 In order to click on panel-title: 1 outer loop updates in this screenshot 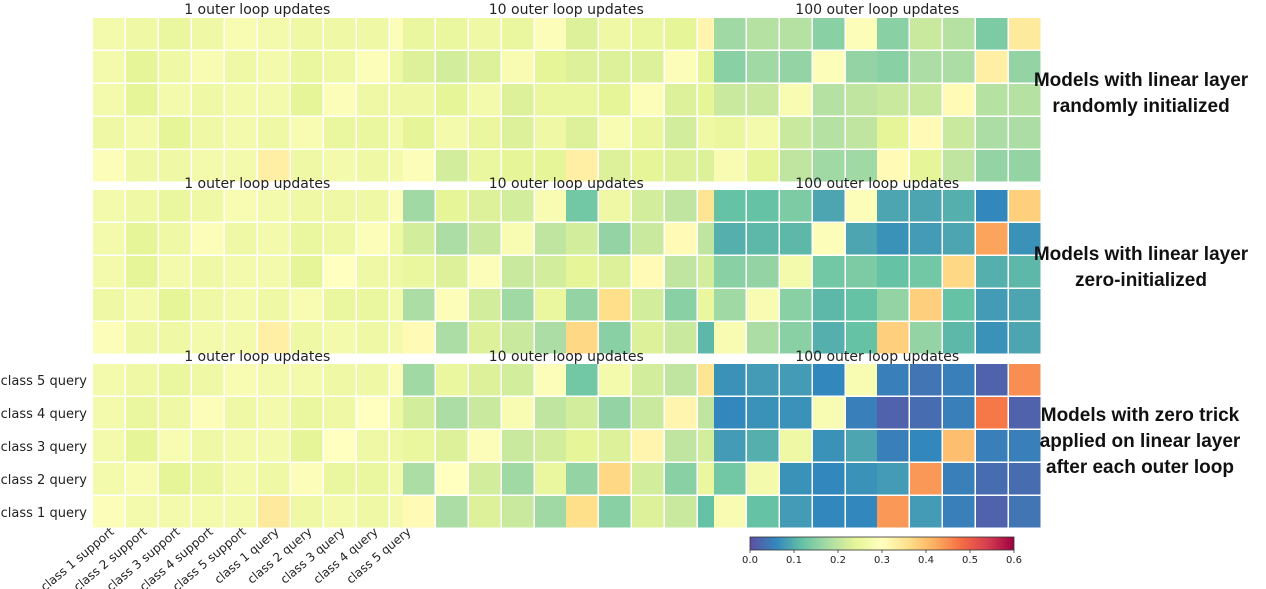, I will do `click(257, 10)`.